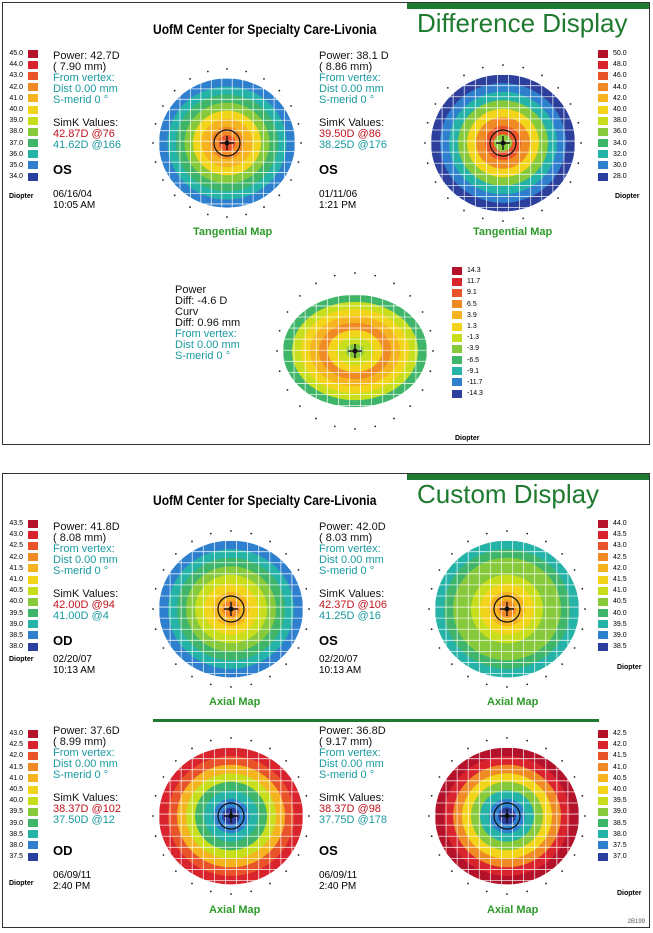  What do you see at coordinates (528, 491) in the screenshot?
I see `custom-display-banner: Custom Display` at bounding box center [528, 491].